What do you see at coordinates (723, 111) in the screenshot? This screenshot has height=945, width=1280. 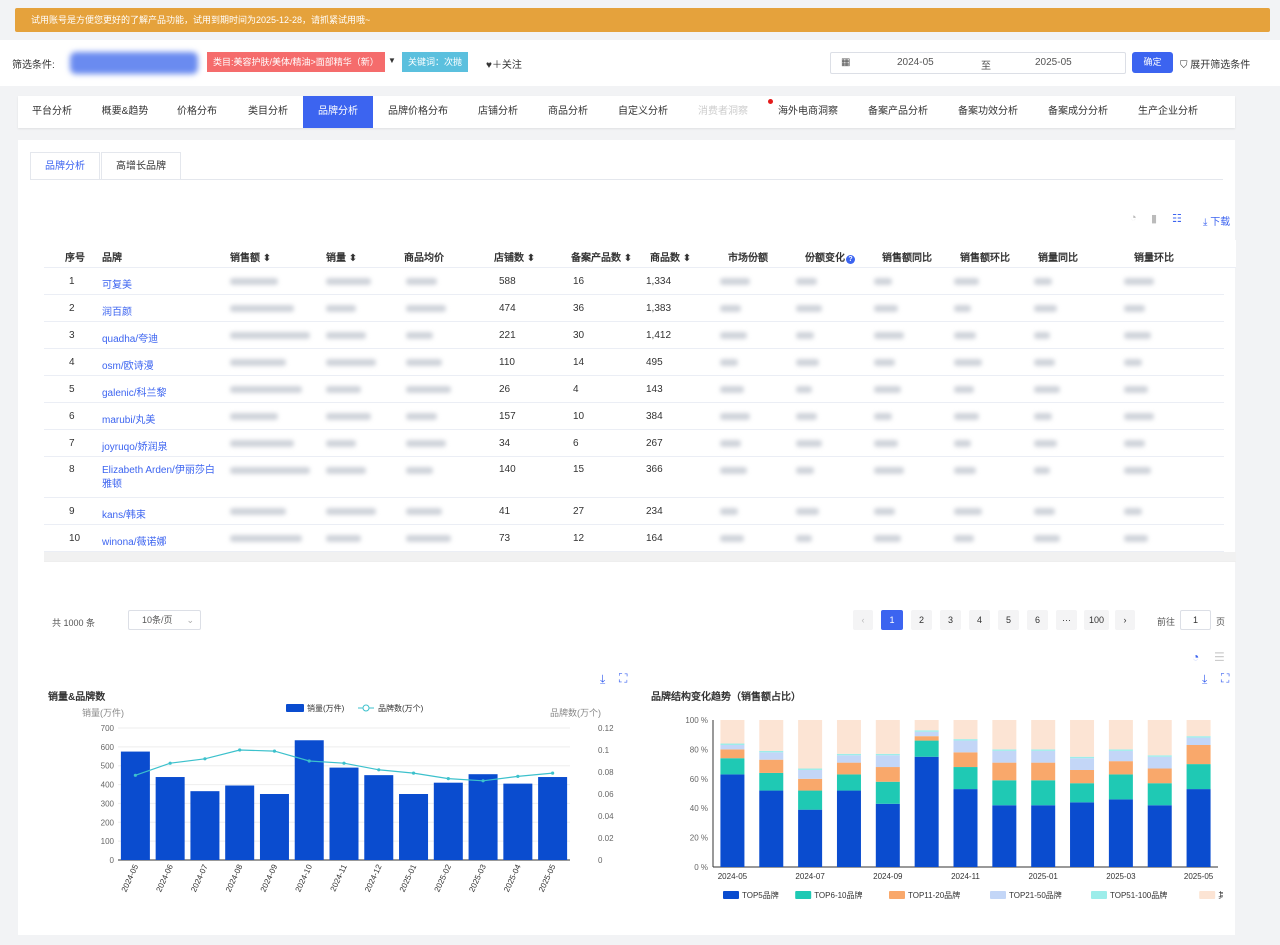 I see `nav-consumer: 消费者洞察` at bounding box center [723, 111].